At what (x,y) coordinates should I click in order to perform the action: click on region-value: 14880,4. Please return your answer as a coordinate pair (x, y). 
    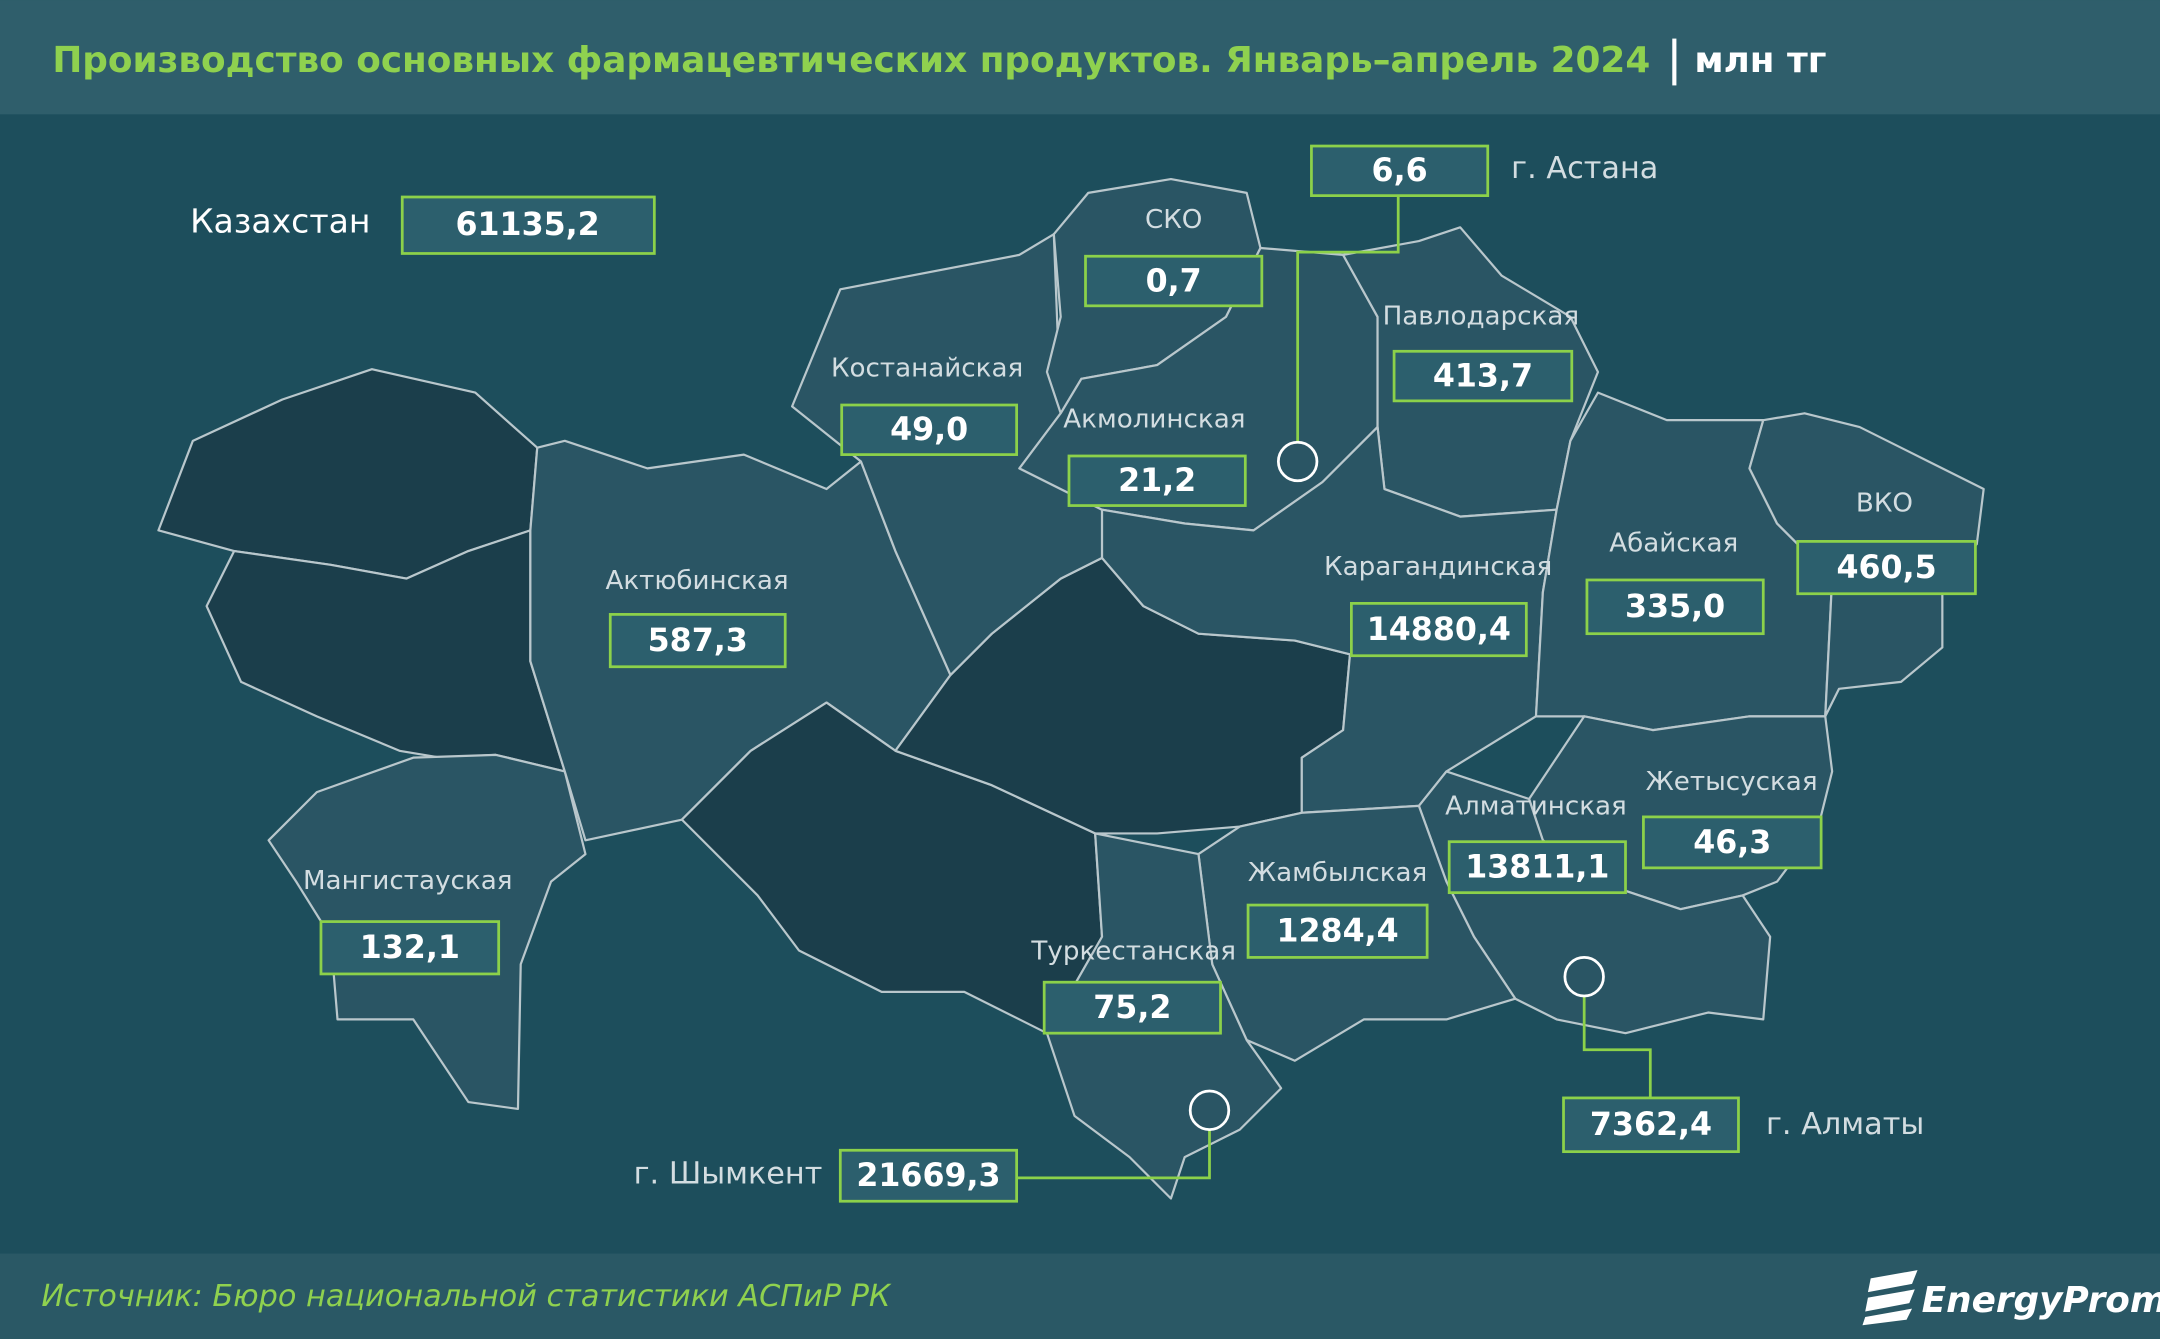
    Looking at the image, I should click on (1439, 630).